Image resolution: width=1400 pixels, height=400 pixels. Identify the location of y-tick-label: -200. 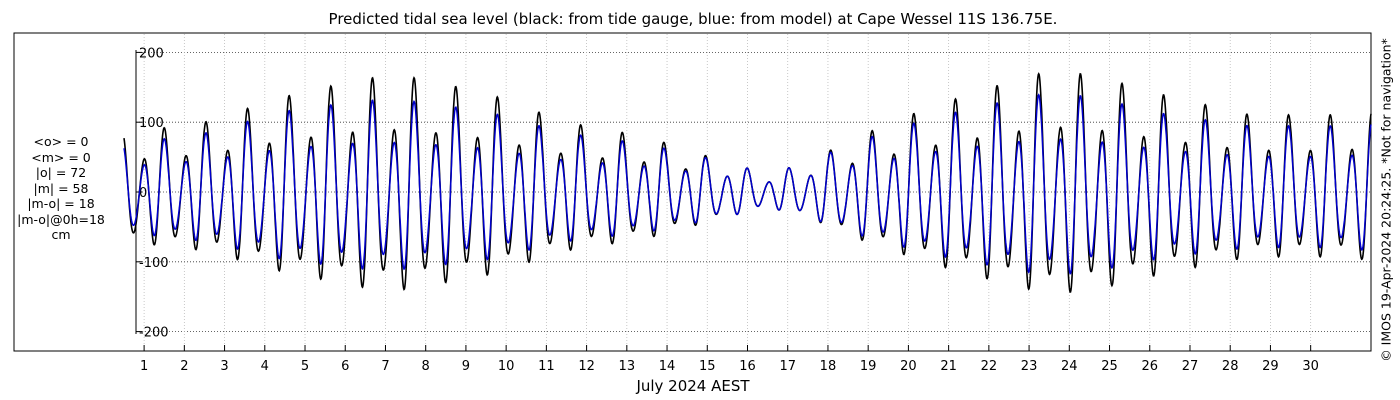
(154, 333).